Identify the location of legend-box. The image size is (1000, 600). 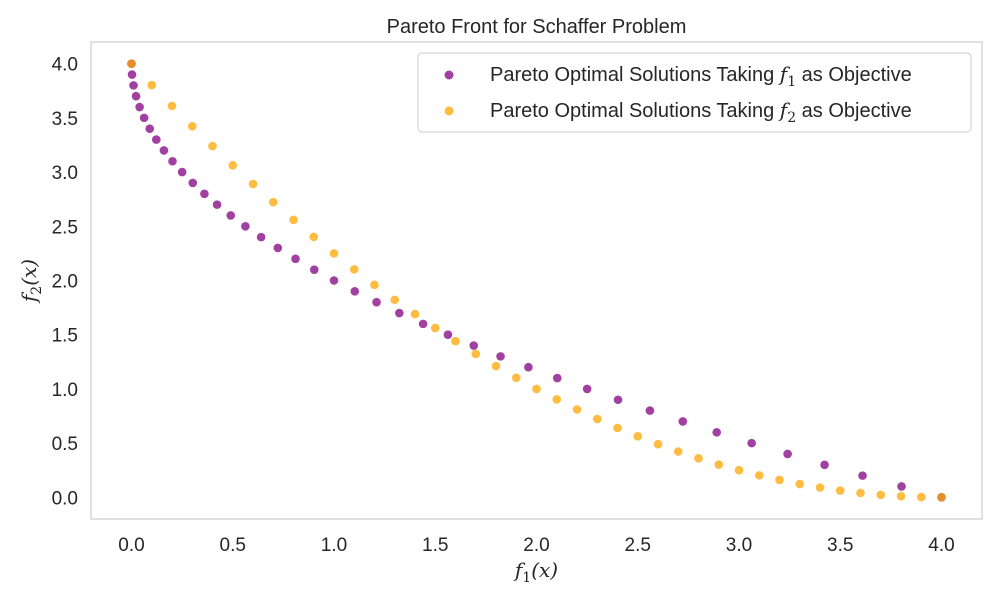
(694, 92).